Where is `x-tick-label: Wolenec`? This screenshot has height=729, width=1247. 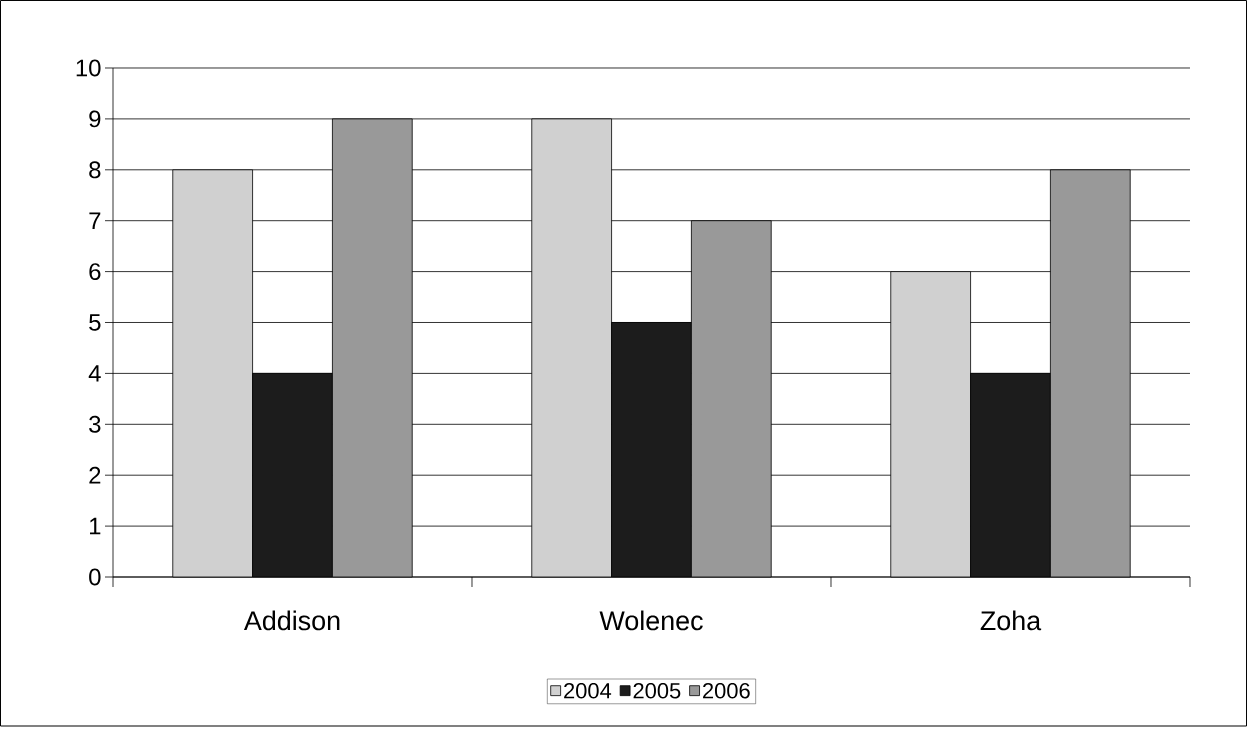
x-tick-label: Wolenec is located at coordinates (651, 620).